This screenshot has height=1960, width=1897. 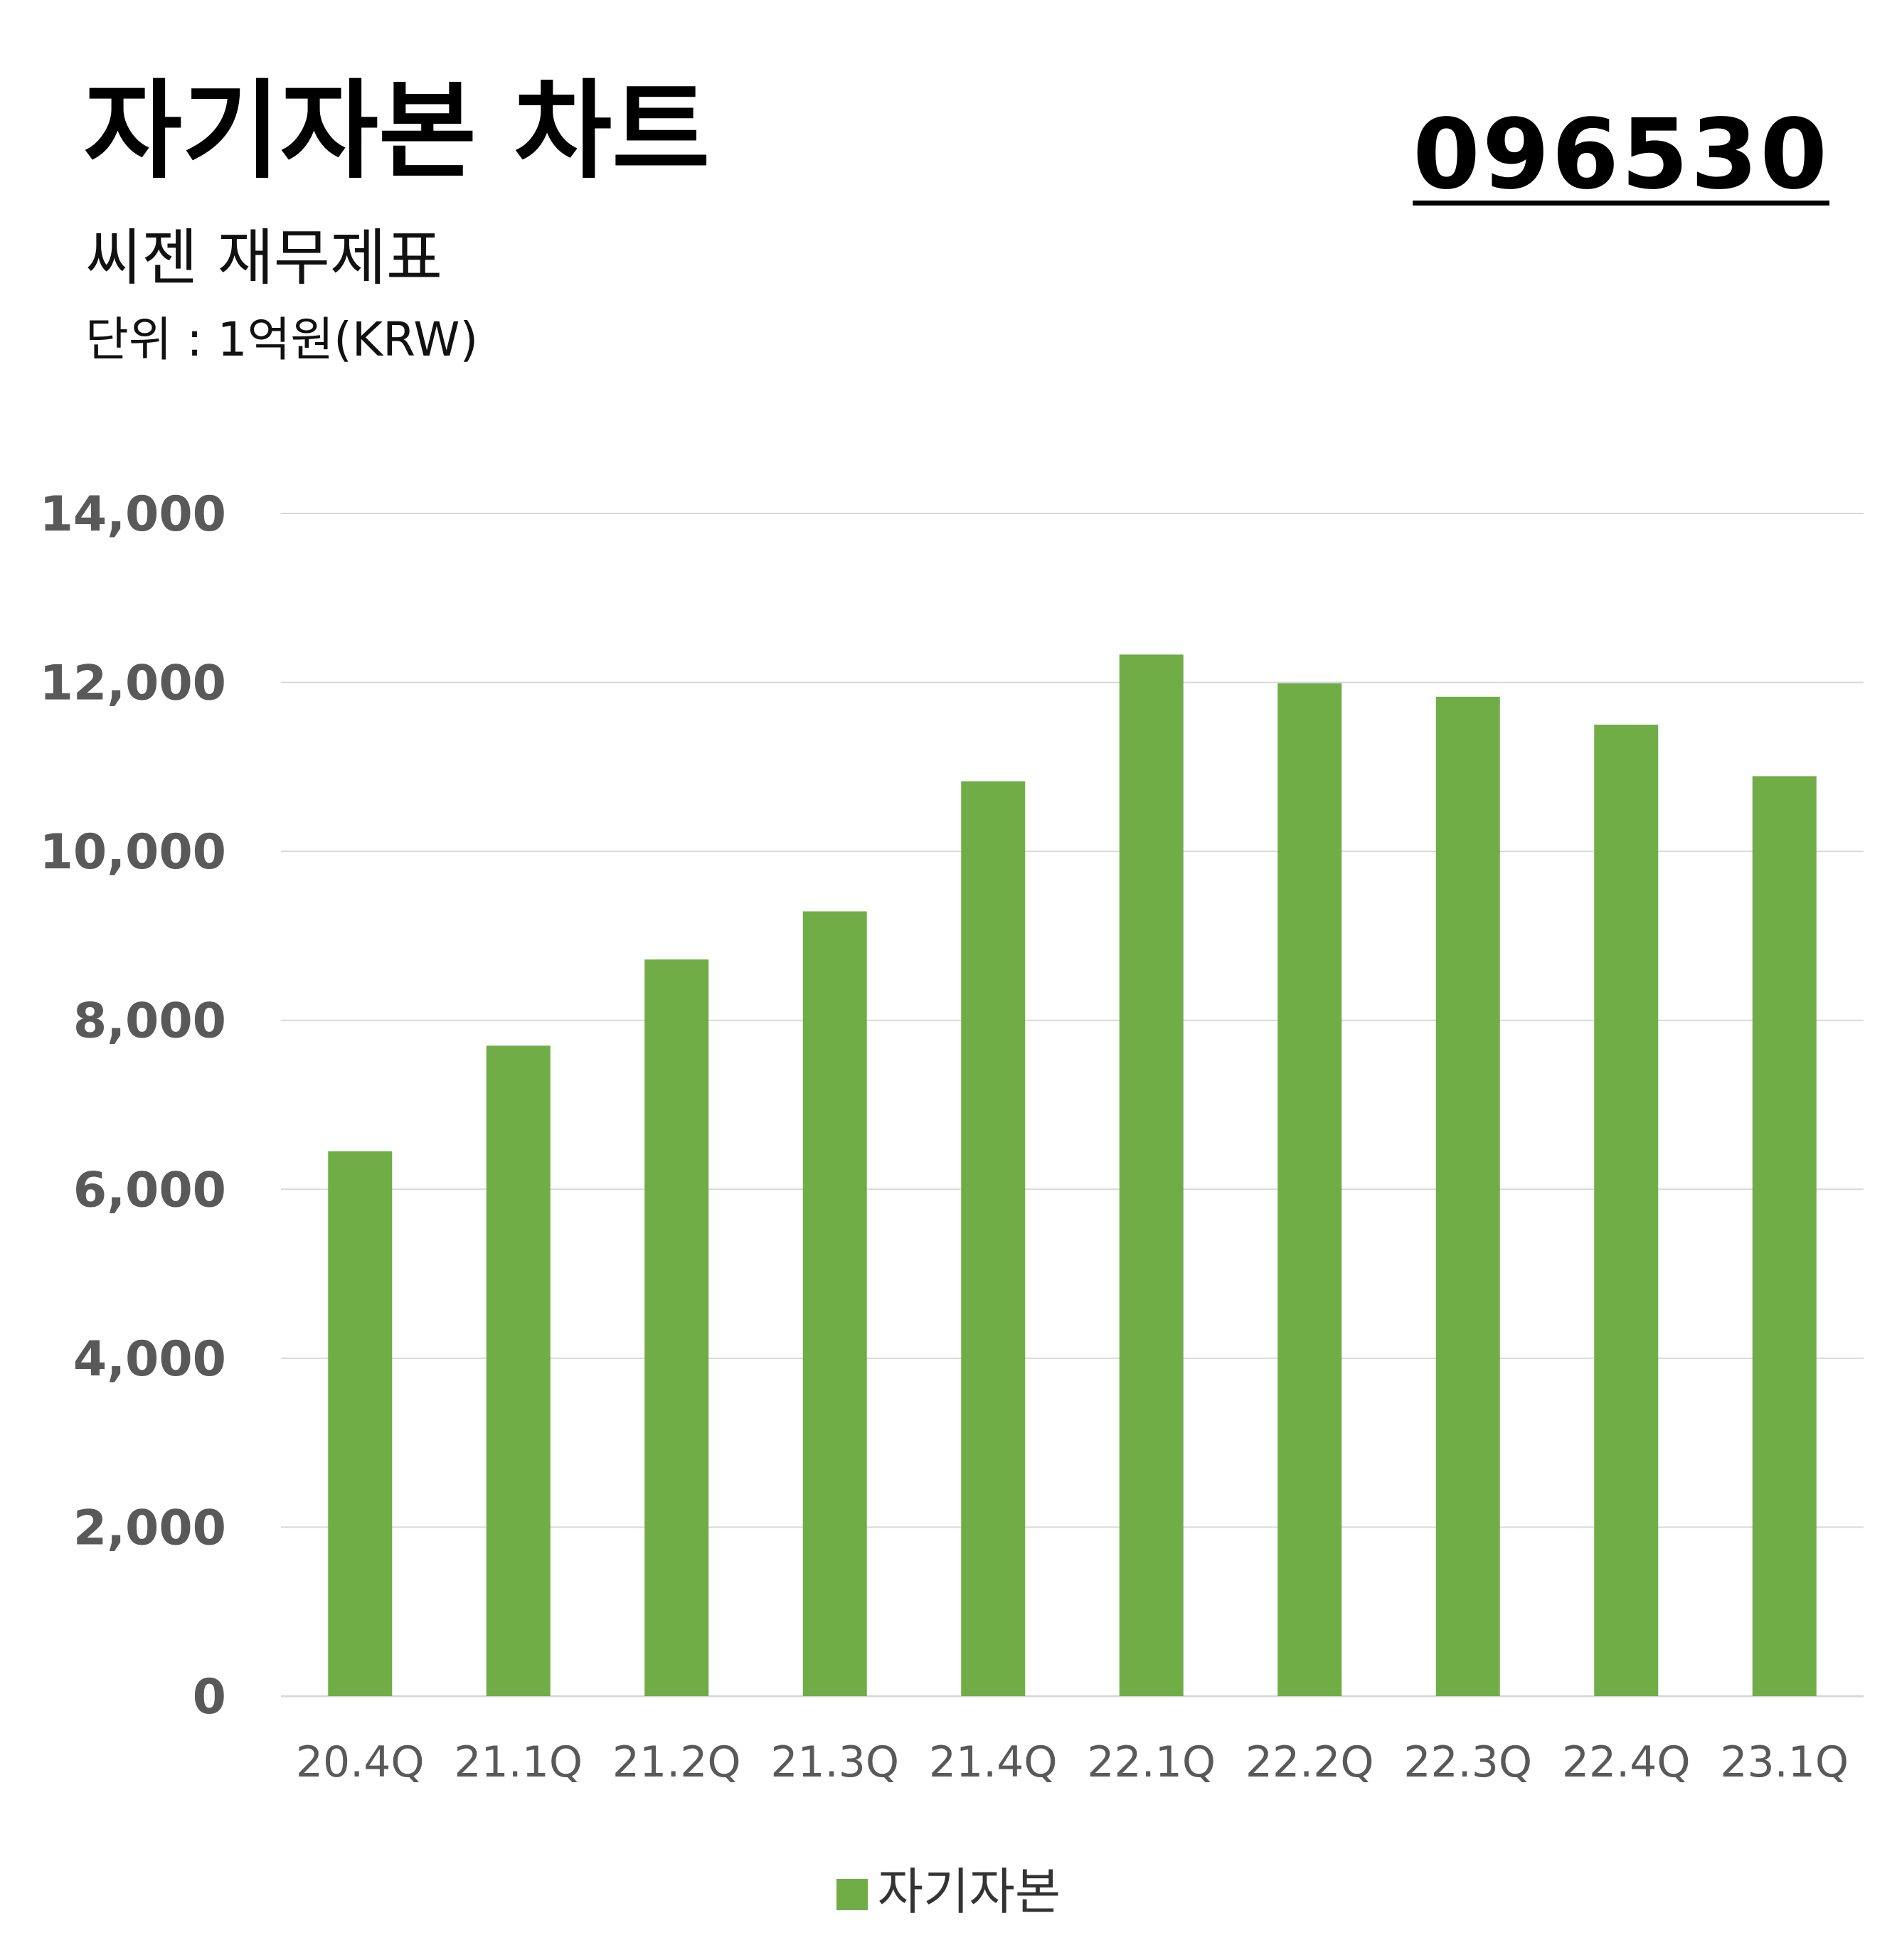 What do you see at coordinates (149, 1359) in the screenshot?
I see `y-tick-label: 4,000` at bounding box center [149, 1359].